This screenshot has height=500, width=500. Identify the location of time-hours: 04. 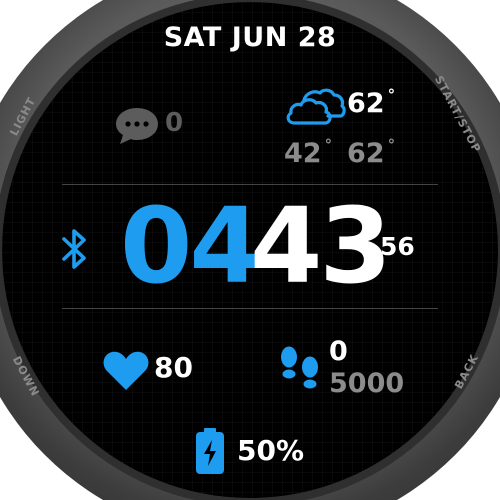
(191, 246).